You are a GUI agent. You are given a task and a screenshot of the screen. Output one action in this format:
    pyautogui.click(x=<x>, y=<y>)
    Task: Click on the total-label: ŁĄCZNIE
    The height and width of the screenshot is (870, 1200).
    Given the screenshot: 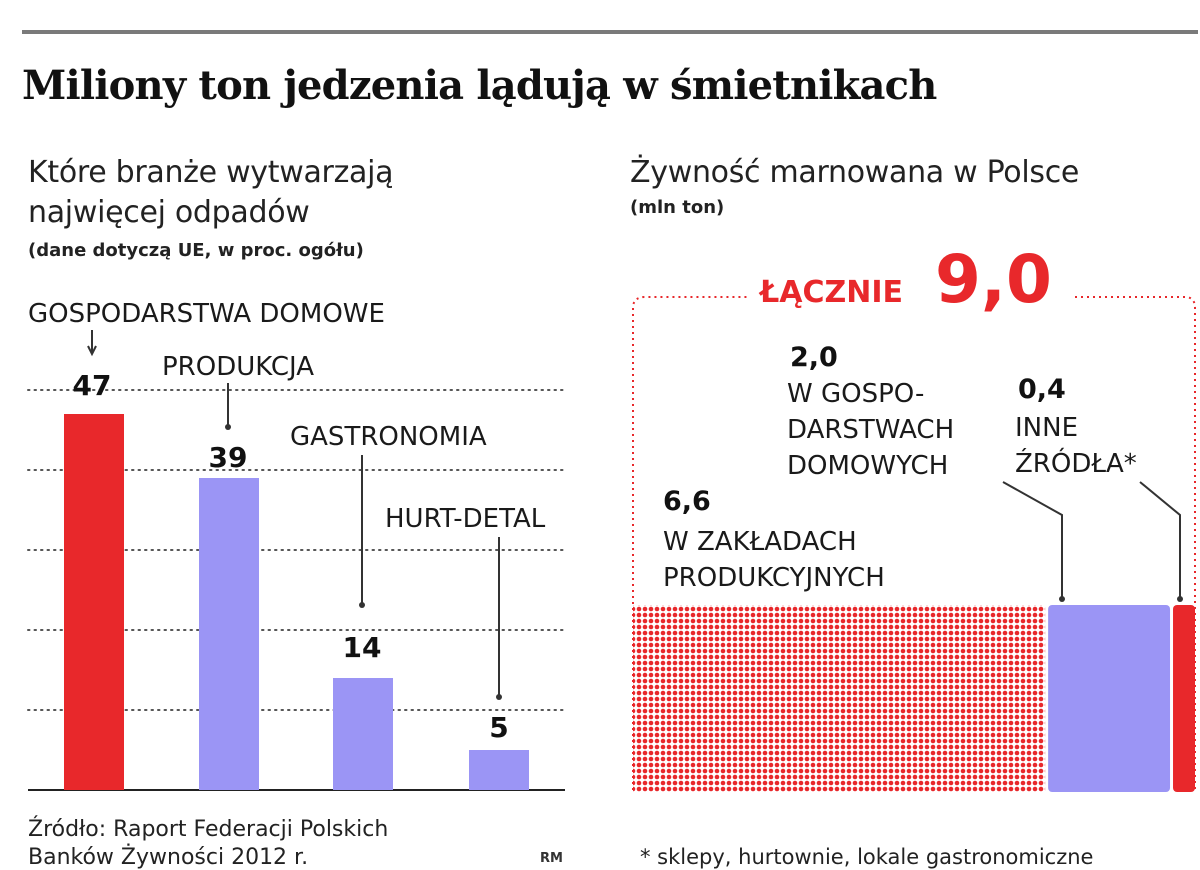 What is the action you would take?
    pyautogui.click(x=830, y=292)
    